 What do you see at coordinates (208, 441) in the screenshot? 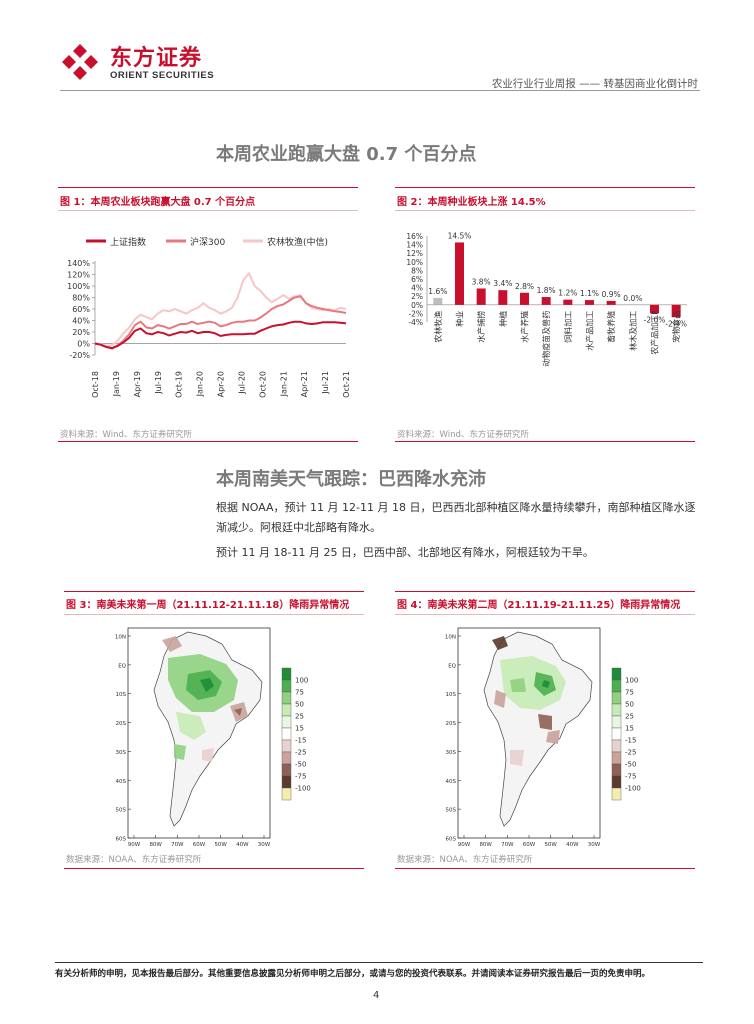
I see `figure1-bottom-rule` at bounding box center [208, 441].